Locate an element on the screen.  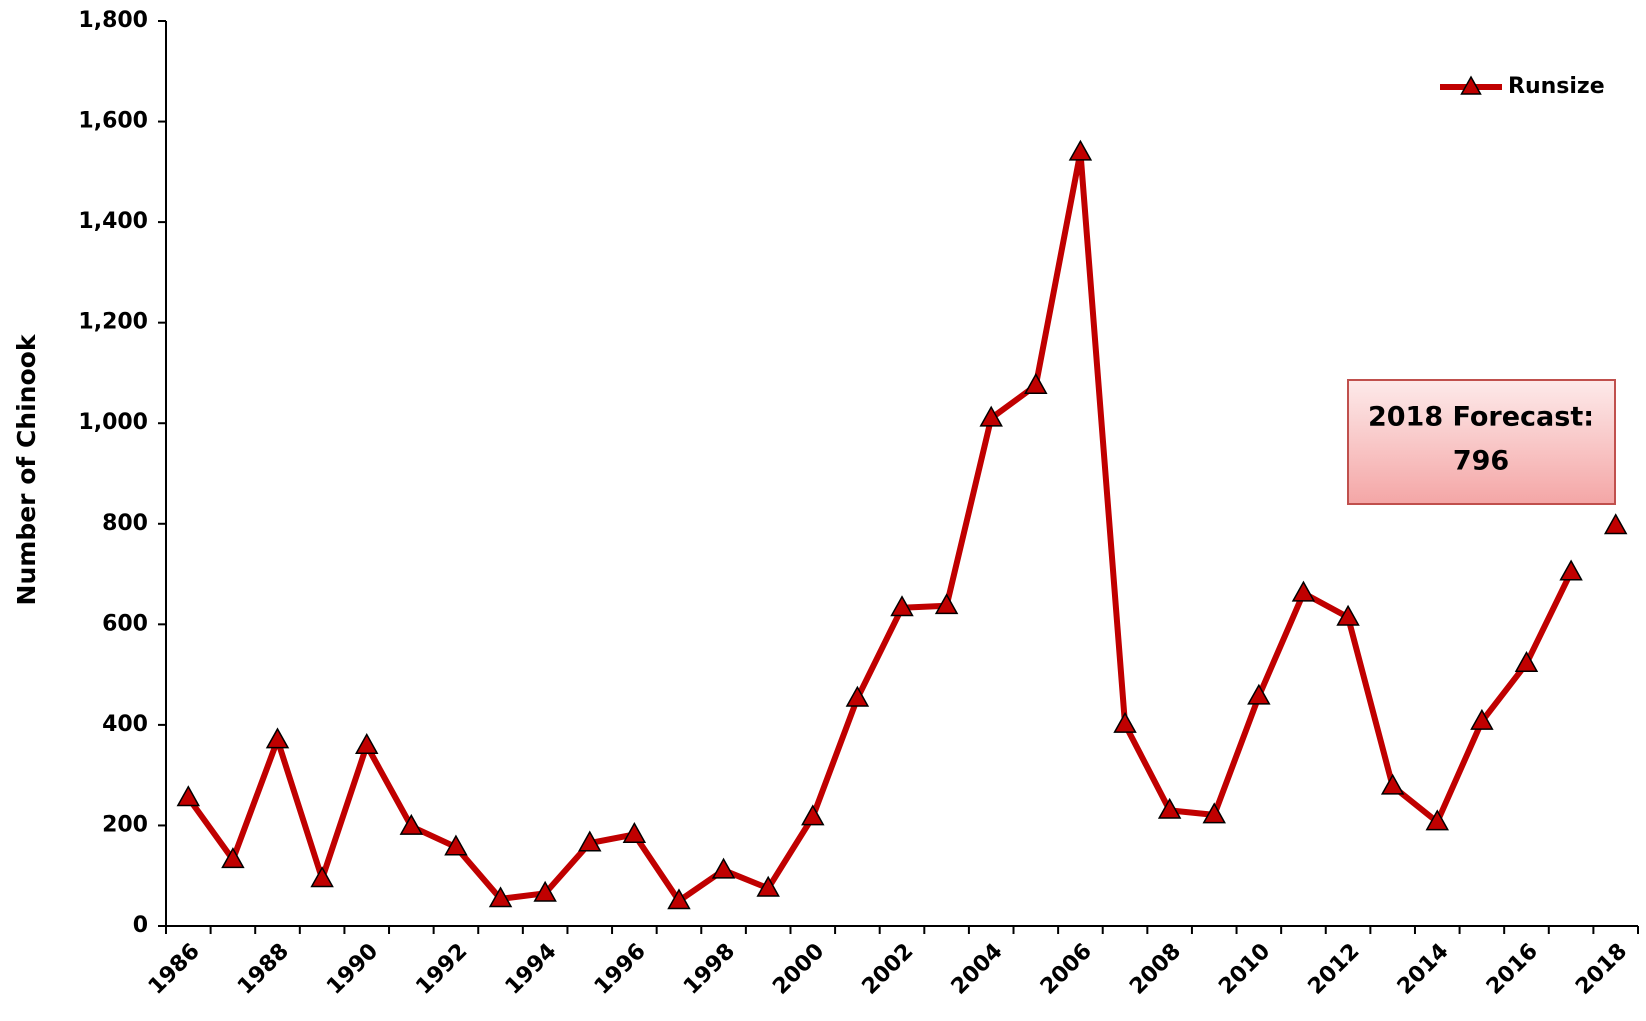
x-tick-label: 2008 is located at coordinates (1155, 969).